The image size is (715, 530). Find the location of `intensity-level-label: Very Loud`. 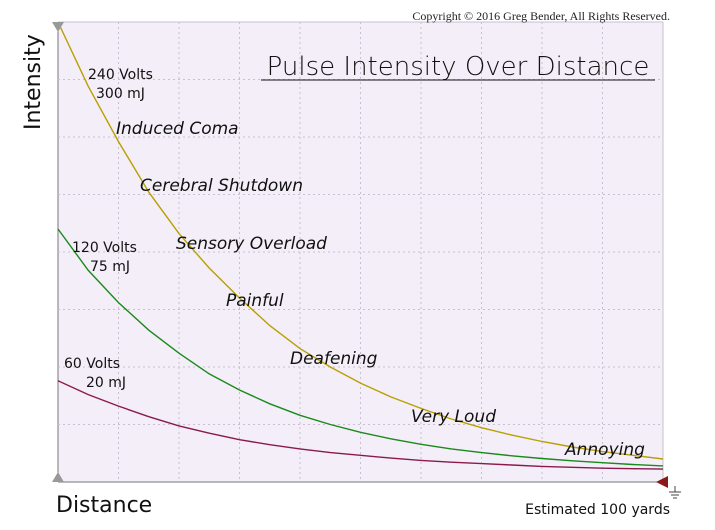

intensity-level-label: Very Loud is located at coordinates (453, 417).